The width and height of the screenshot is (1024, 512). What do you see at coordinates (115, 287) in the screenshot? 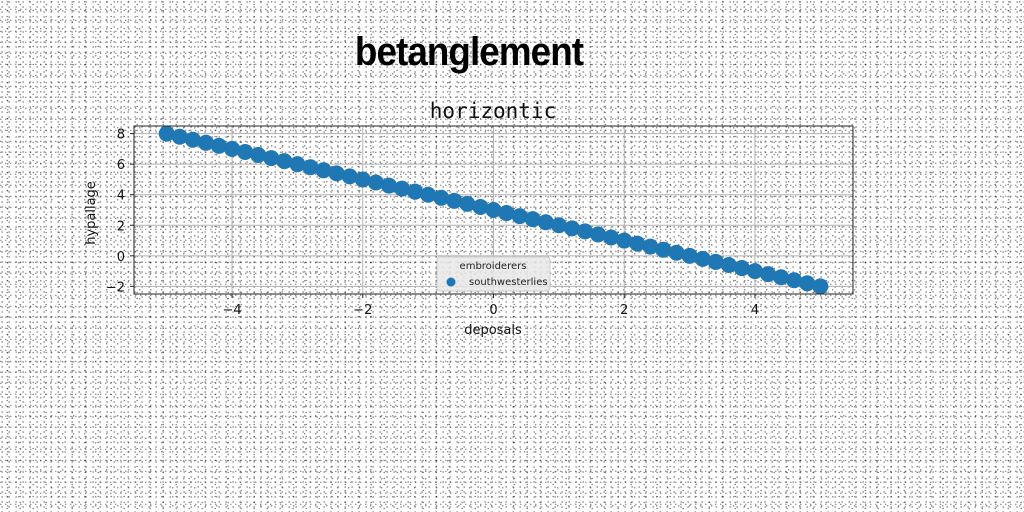
I see `y-tick-label: −2` at bounding box center [115, 287].